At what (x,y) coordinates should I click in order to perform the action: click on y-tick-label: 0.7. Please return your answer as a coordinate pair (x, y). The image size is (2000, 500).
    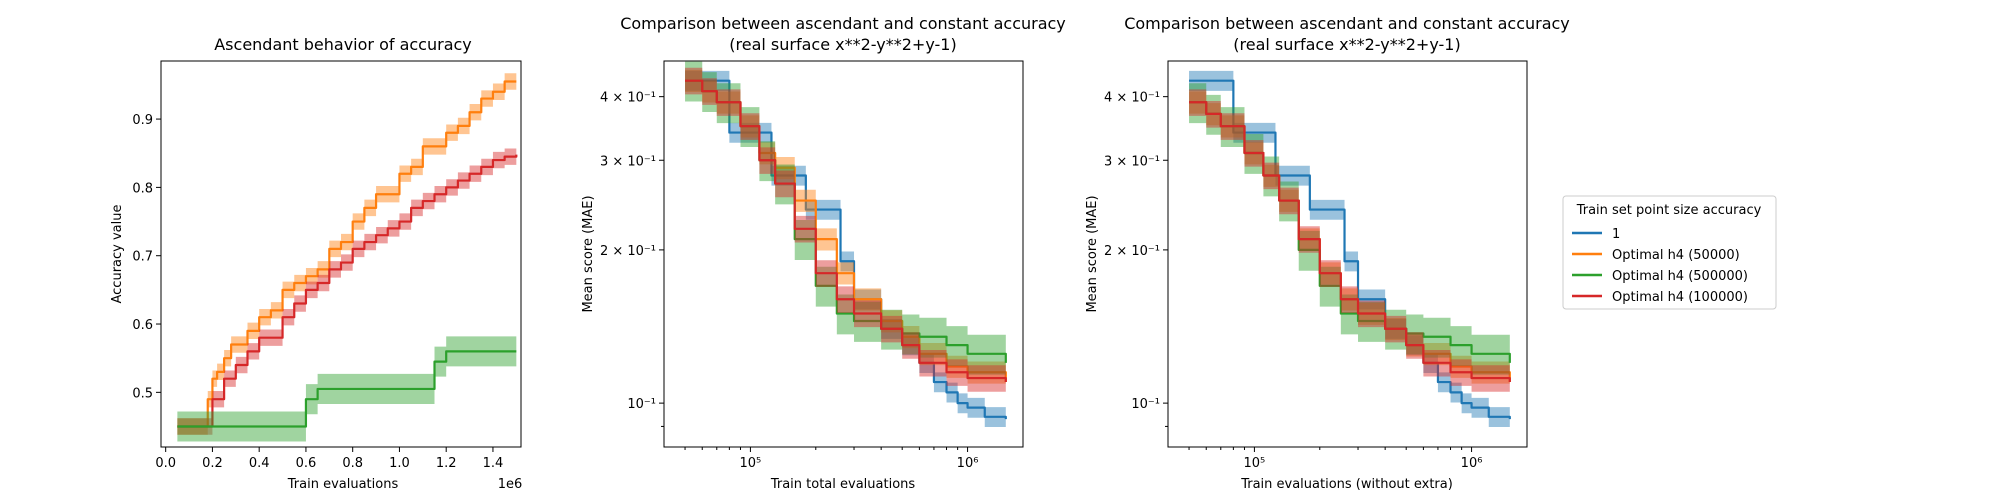
    Looking at the image, I should click on (142, 257).